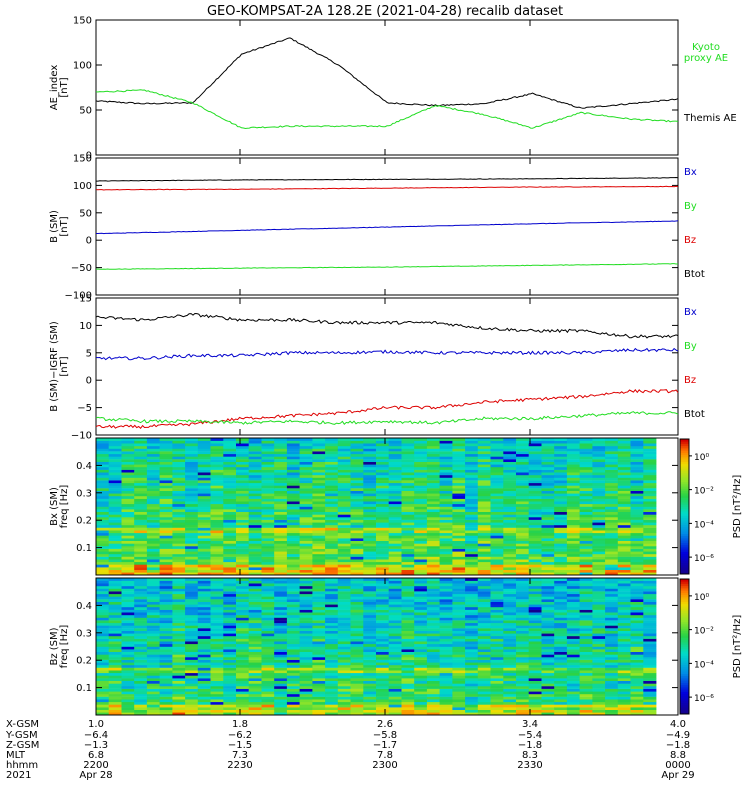  I want to click on db-legend-btot: Btot, so click(694, 414).